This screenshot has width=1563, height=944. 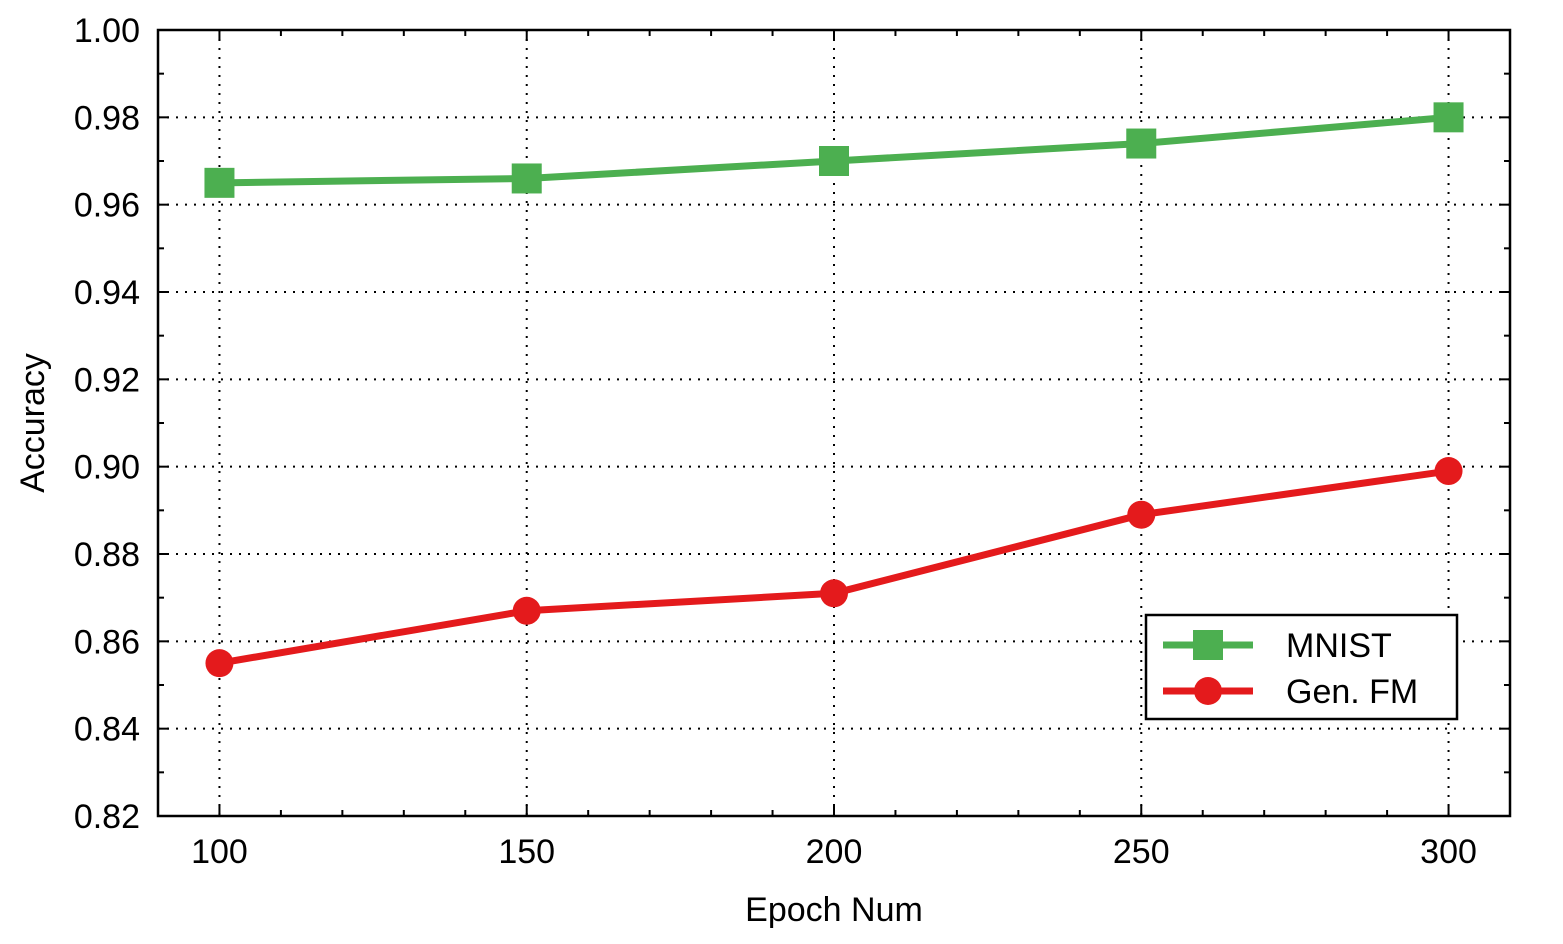 I want to click on y-tick-labels: 0.82 0.84 0.86 0.88 0.90 0.92 0.94 0.96 0.98 1.00, so click(x=107, y=424).